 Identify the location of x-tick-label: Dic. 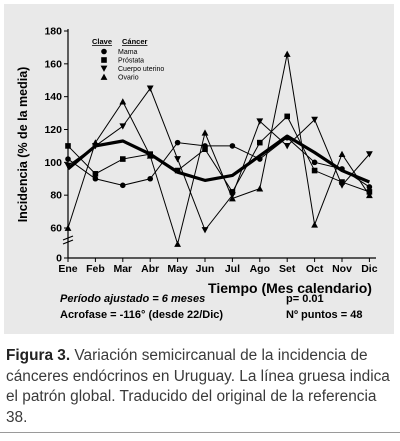
(369, 269).